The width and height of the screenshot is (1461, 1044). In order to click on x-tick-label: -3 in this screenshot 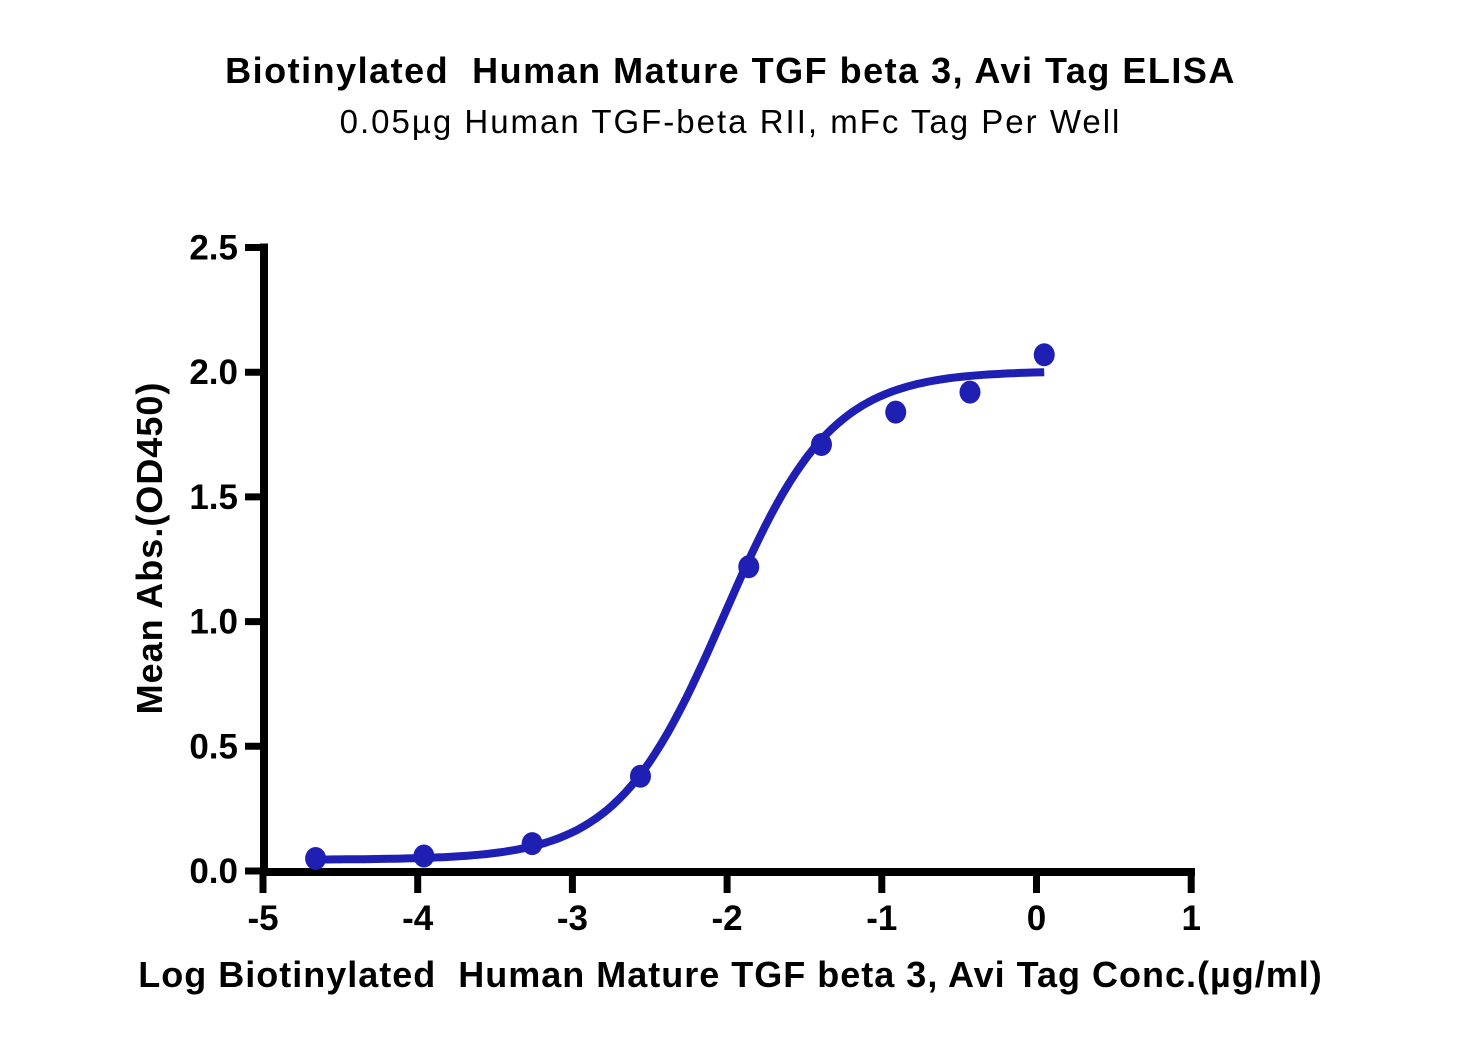, I will do `click(572, 918)`.